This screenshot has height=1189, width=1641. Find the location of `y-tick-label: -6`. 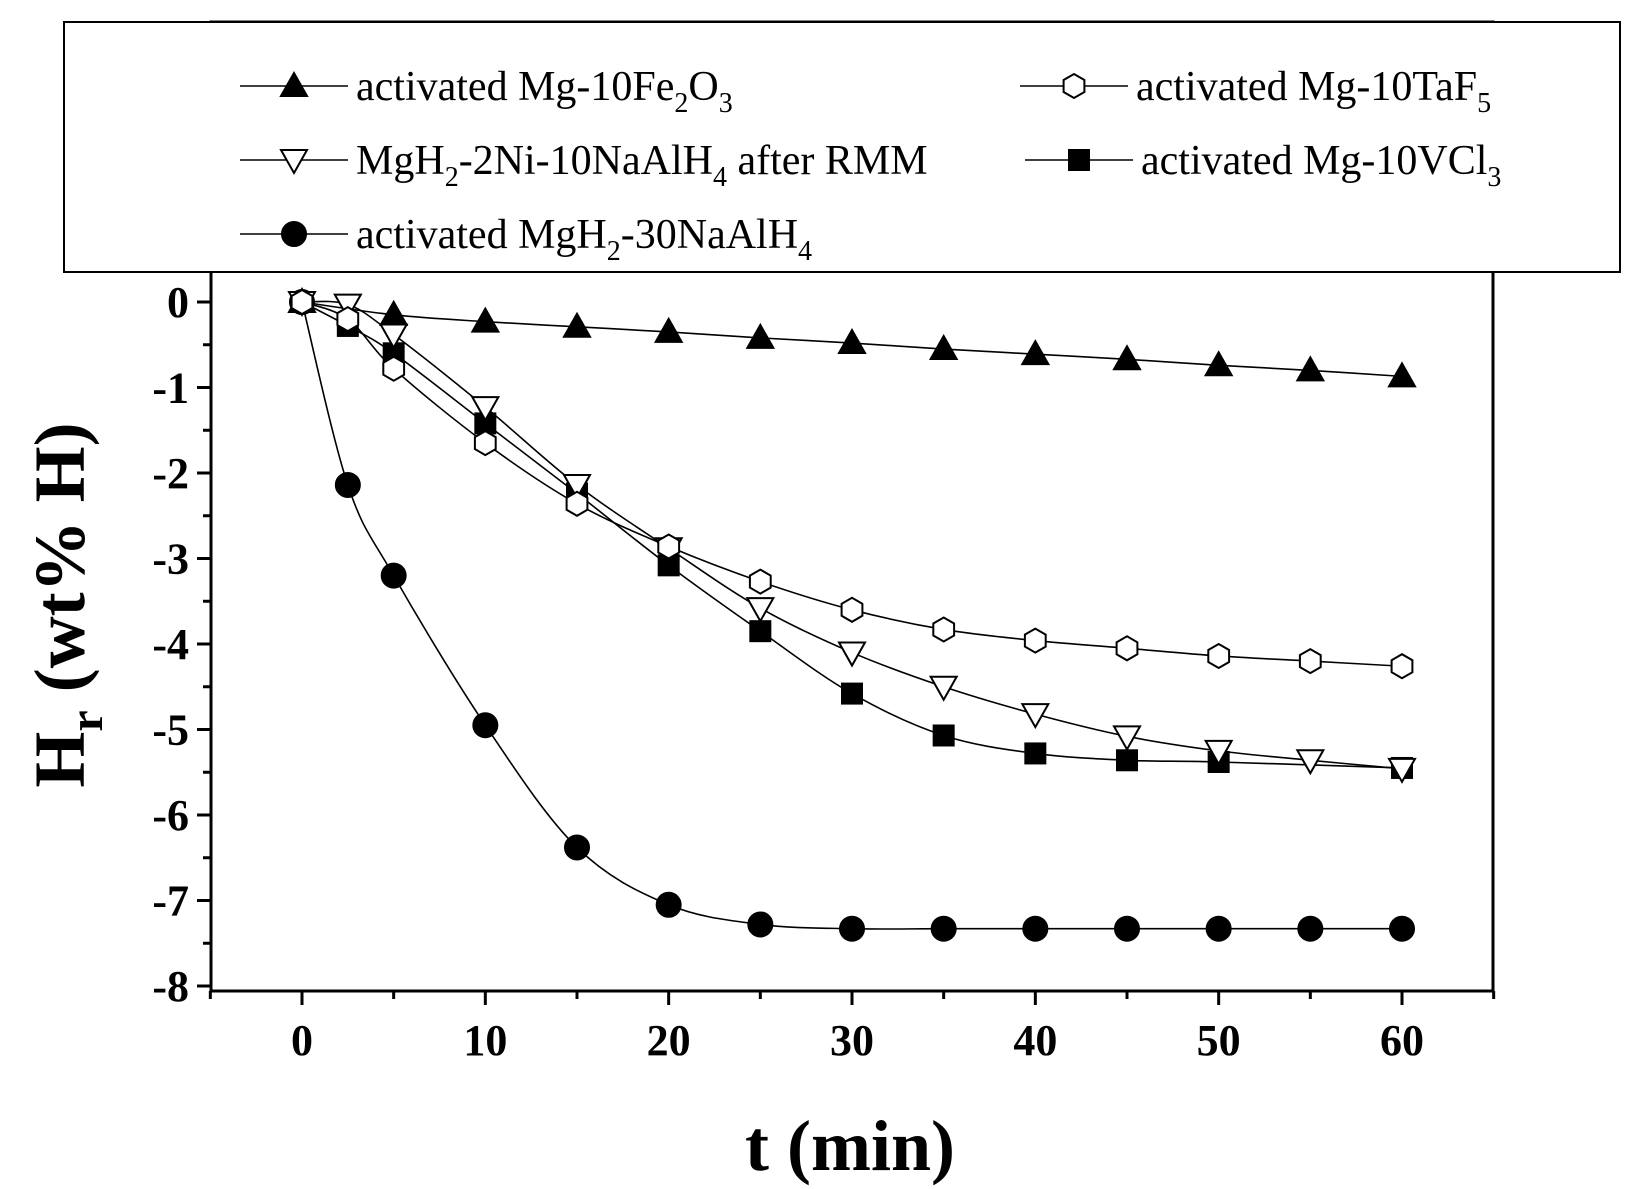

y-tick-label: -6 is located at coordinates (170, 815).